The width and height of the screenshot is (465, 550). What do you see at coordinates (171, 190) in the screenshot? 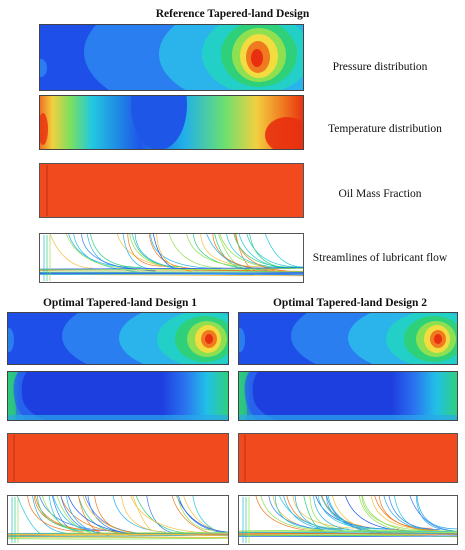
I see `reference-oil-fraction` at bounding box center [171, 190].